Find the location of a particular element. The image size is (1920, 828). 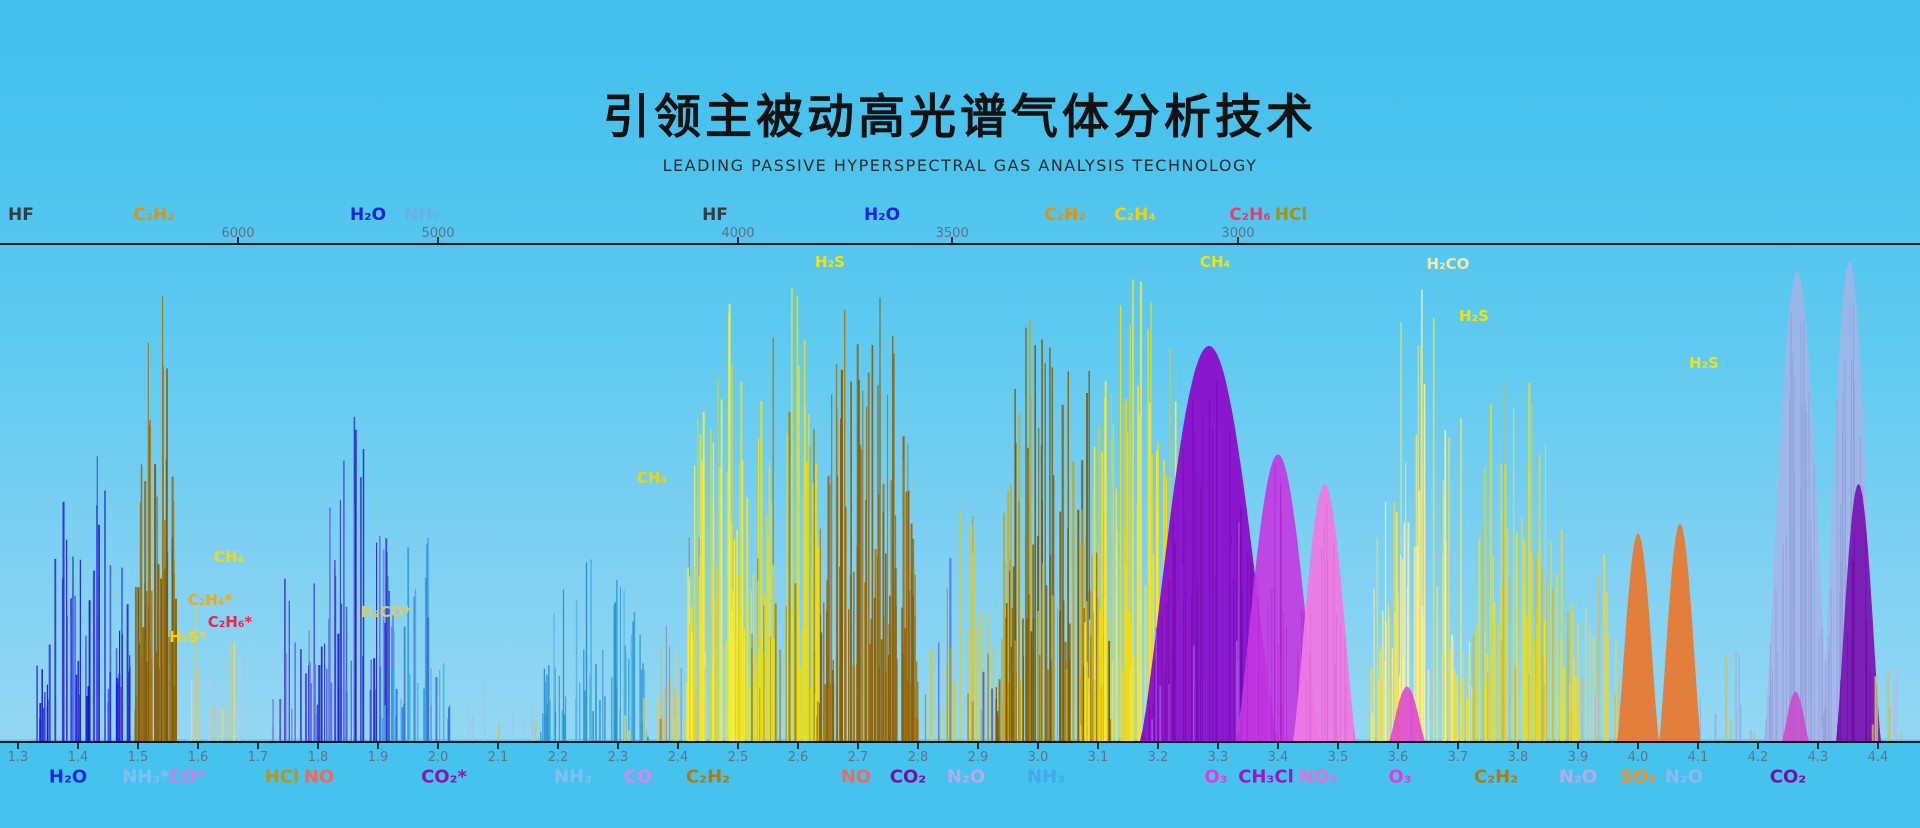

bottom-axis-tick-label: 3.0 is located at coordinates (1038, 757).